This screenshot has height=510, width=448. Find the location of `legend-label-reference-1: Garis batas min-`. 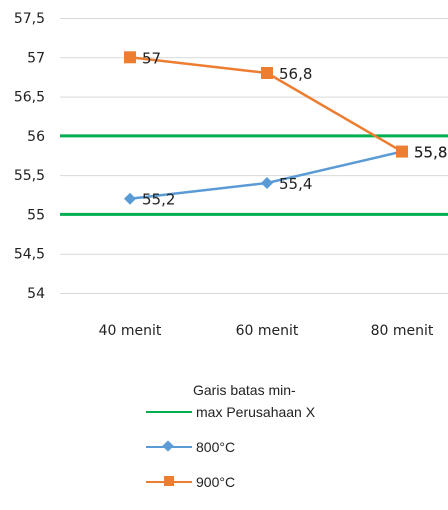

legend-label-reference-1: Garis batas min- is located at coordinates (244, 390).